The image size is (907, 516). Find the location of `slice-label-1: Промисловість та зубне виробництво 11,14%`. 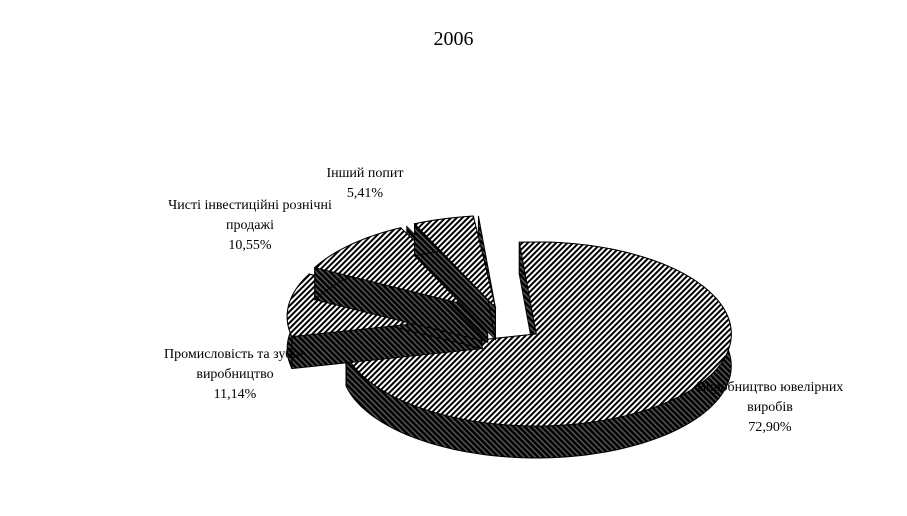

slice-label-1: Промисловість та зубне виробництво 11,14% is located at coordinates (235, 374).